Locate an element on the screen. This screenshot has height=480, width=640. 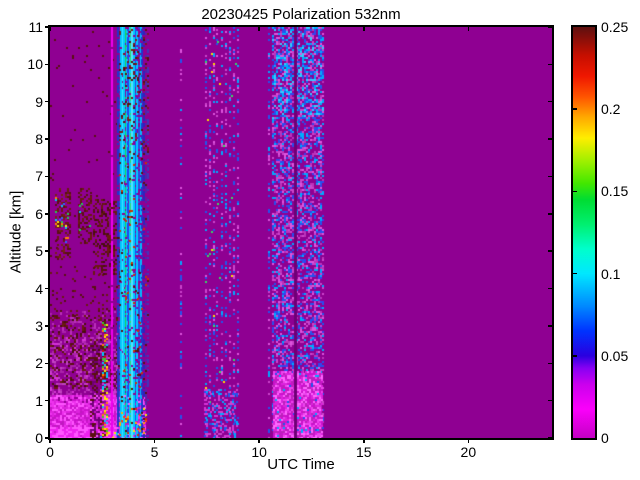
y-tick-label: 3 is located at coordinates (39, 325).